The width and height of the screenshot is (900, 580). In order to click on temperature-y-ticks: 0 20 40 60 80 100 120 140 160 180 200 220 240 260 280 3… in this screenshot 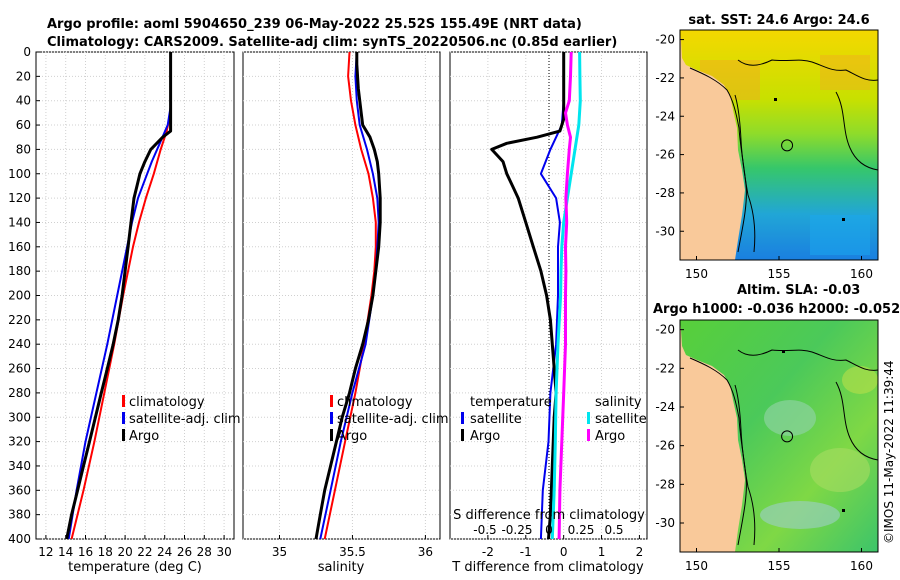, I will do `click(24, 295)`.